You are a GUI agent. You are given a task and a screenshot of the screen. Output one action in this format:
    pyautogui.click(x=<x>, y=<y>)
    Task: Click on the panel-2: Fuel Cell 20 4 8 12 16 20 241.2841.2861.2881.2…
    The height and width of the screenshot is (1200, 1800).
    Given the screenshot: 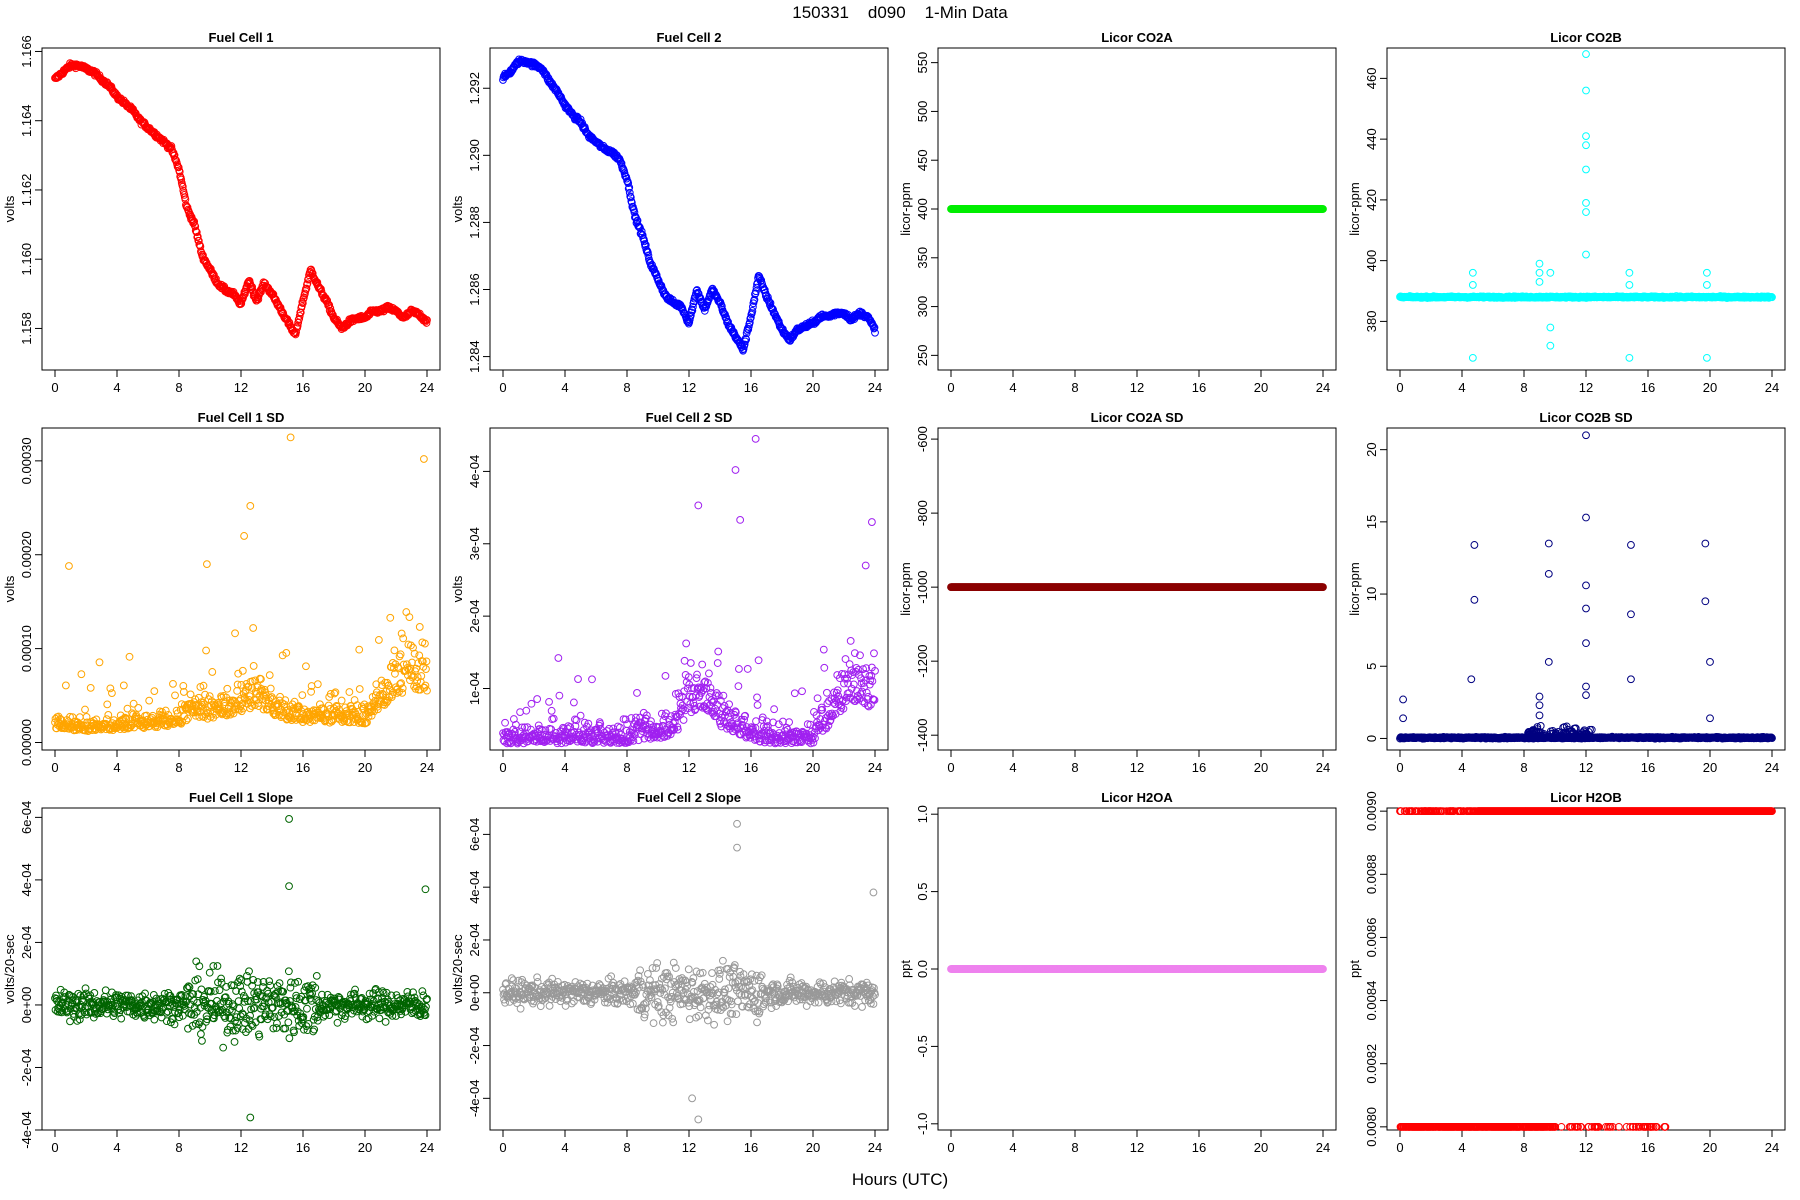 What is the action you would take?
    pyautogui.click(x=669, y=212)
    